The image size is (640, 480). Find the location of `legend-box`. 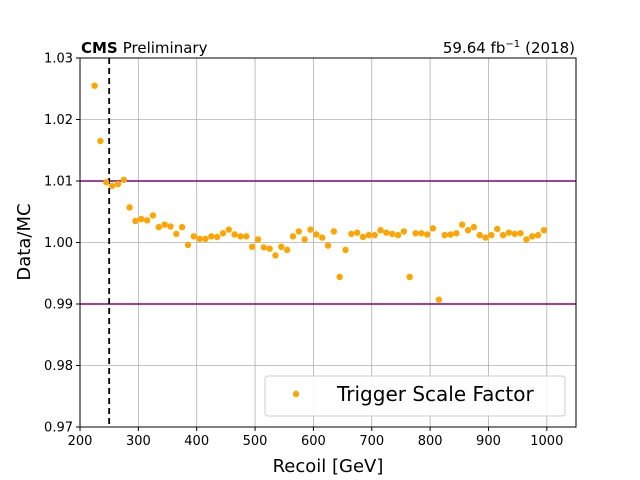

legend-box is located at coordinates (415, 396).